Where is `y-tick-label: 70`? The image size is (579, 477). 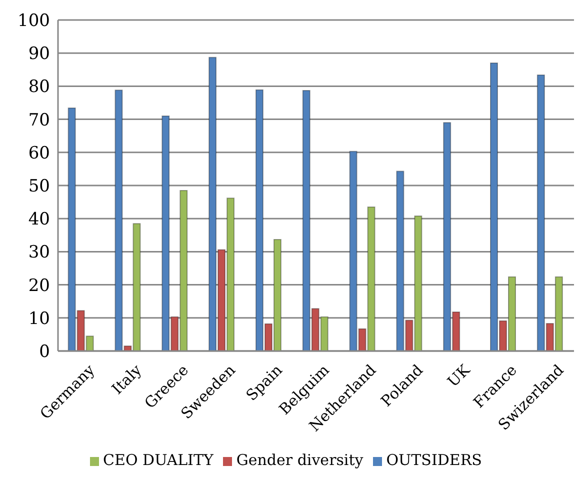
y-tick-label: 70 is located at coordinates (39, 120).